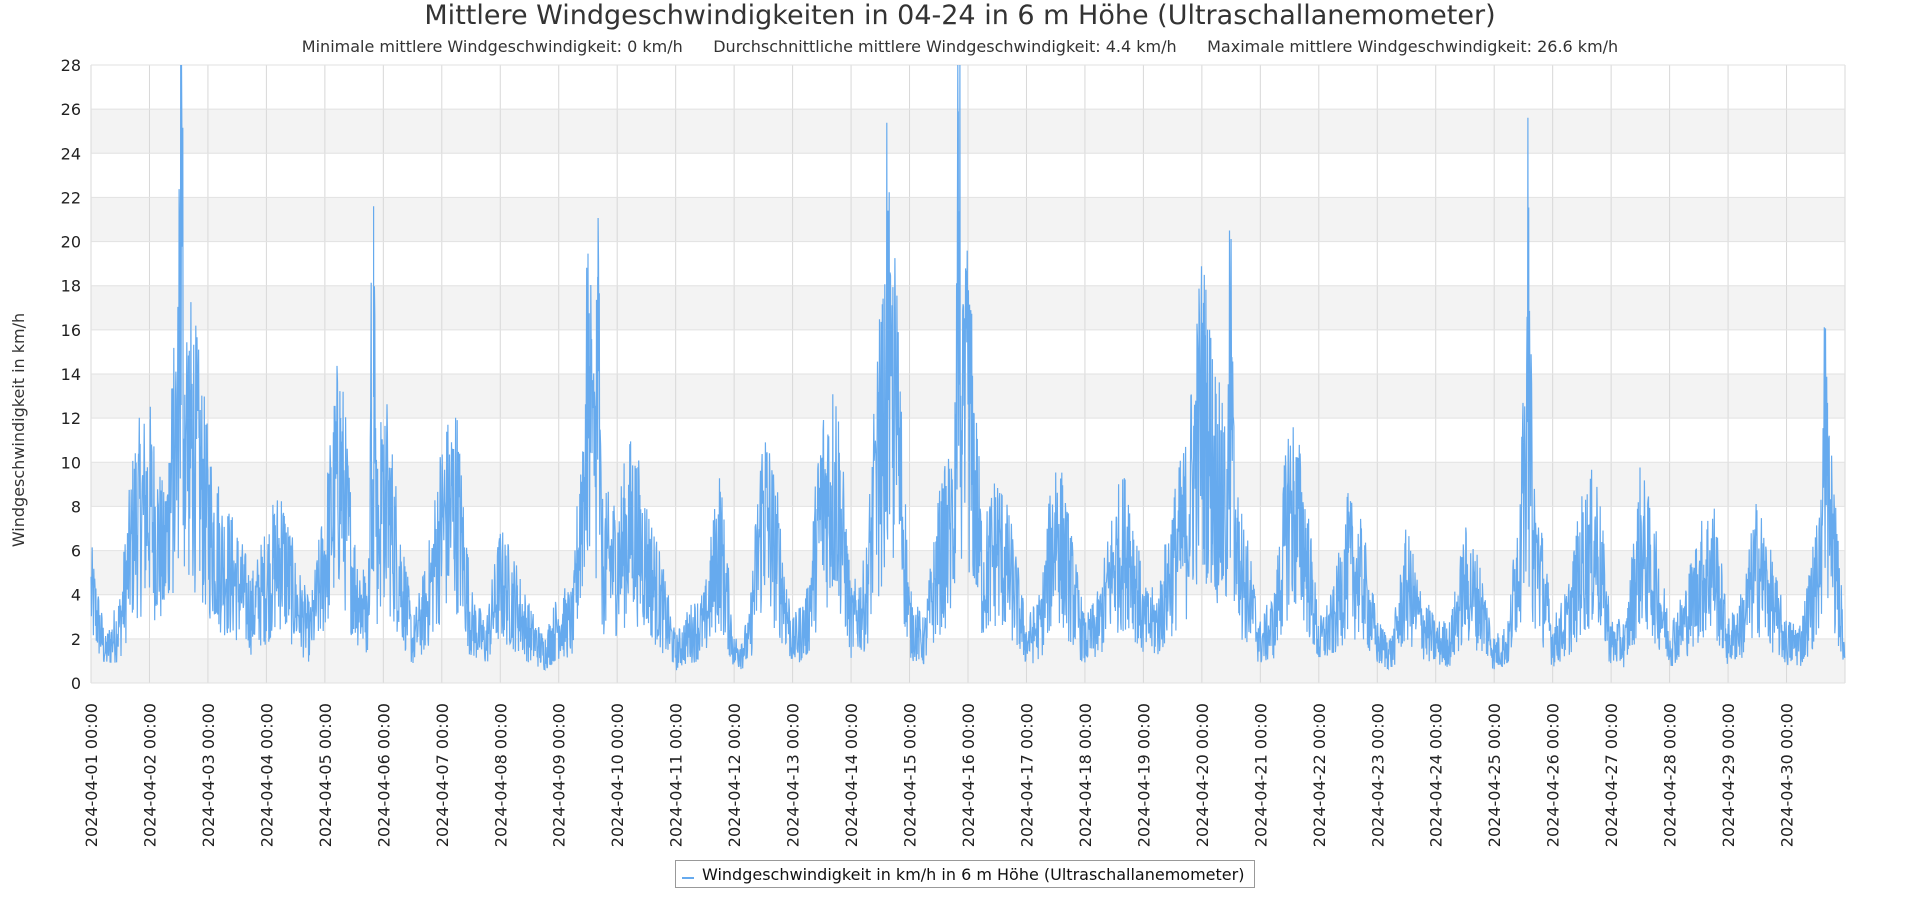 The image size is (1920, 900). I want to click on legend-swatch-icon, so click(688, 878).